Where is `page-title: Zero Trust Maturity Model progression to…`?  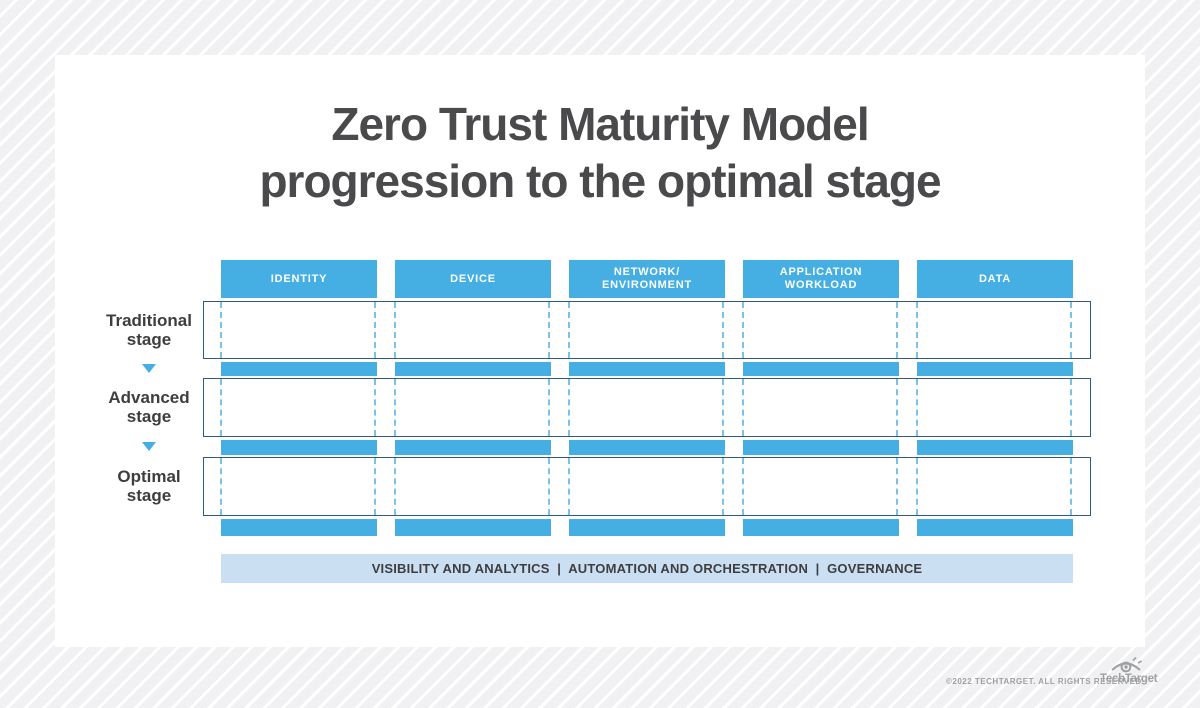
page-title: Zero Trust Maturity Model progression to… is located at coordinates (600, 153).